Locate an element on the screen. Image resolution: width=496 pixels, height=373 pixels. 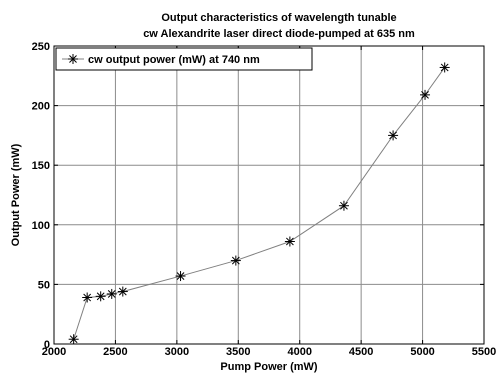
legend-asterisk is located at coordinates (73, 59).